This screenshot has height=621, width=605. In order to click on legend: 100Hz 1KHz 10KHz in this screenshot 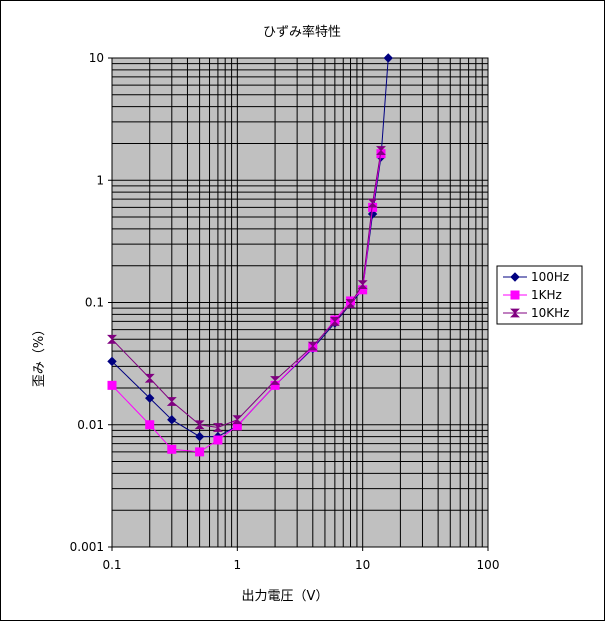, I will do `click(539, 295)`.